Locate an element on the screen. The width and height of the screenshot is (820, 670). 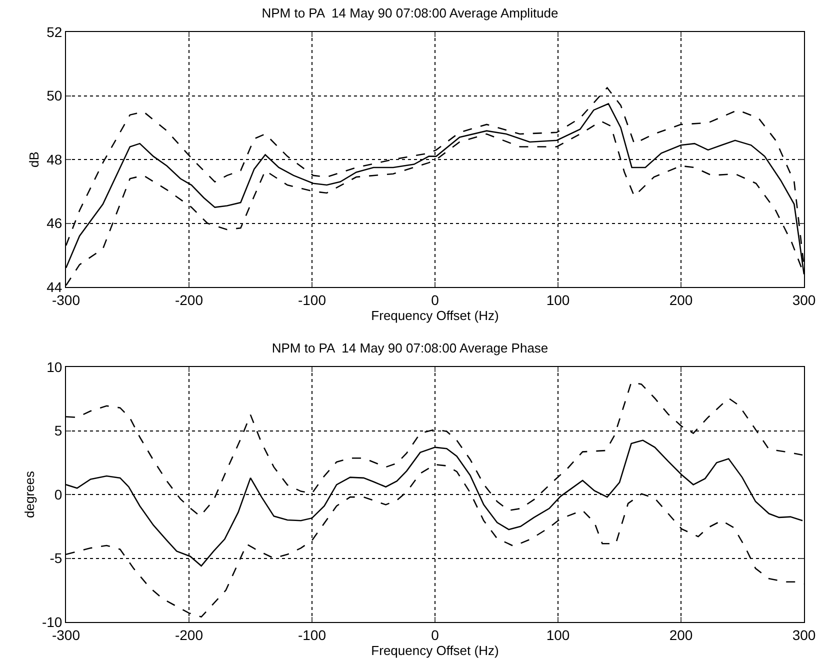
y-tick-label: -5 is located at coordinates (56, 558).